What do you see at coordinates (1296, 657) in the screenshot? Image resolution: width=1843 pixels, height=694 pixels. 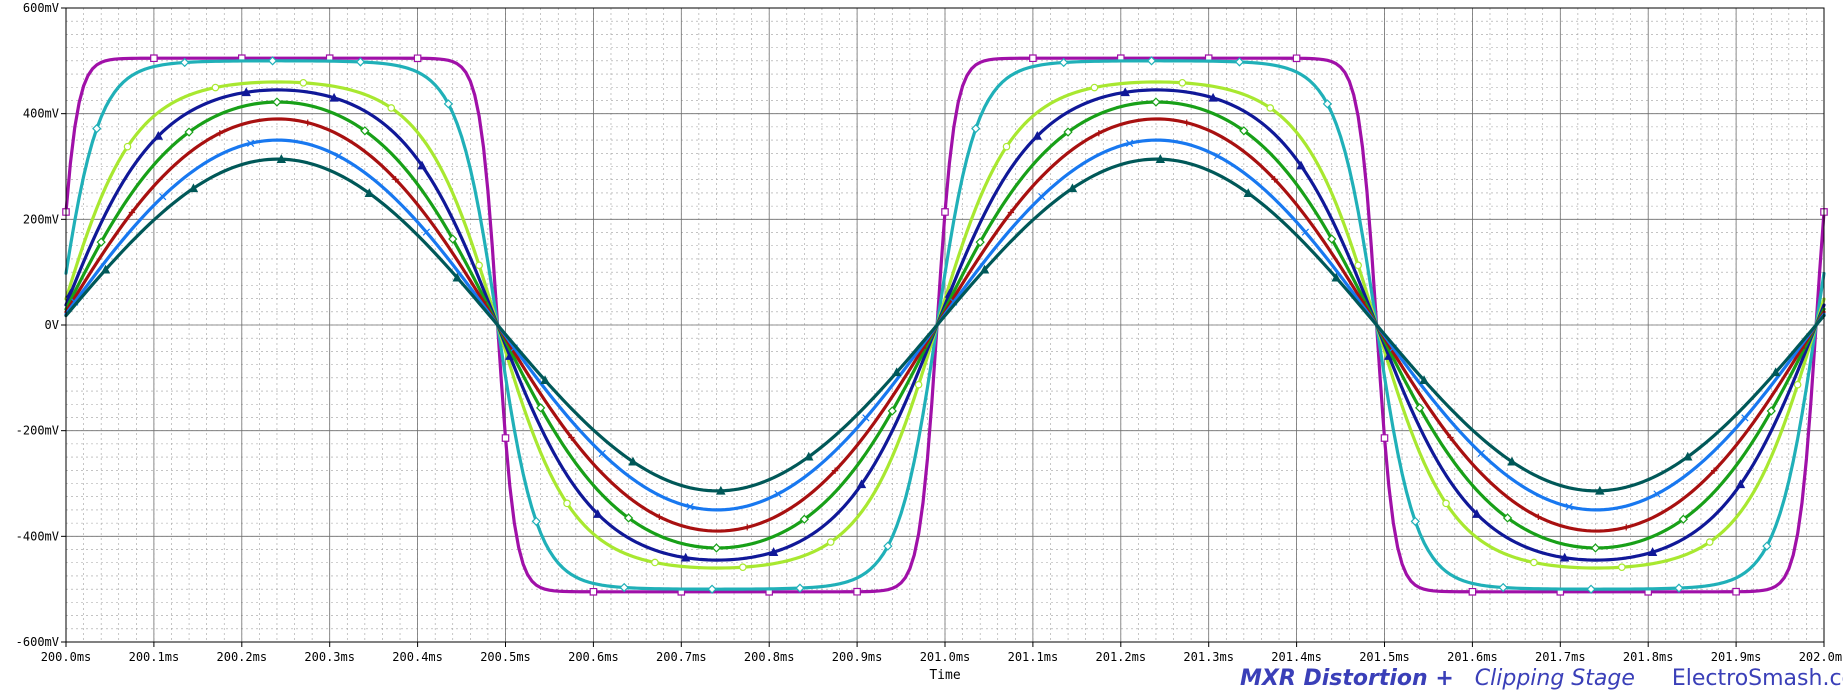 I see `x-tick-label: 201.4ms` at bounding box center [1296, 657].